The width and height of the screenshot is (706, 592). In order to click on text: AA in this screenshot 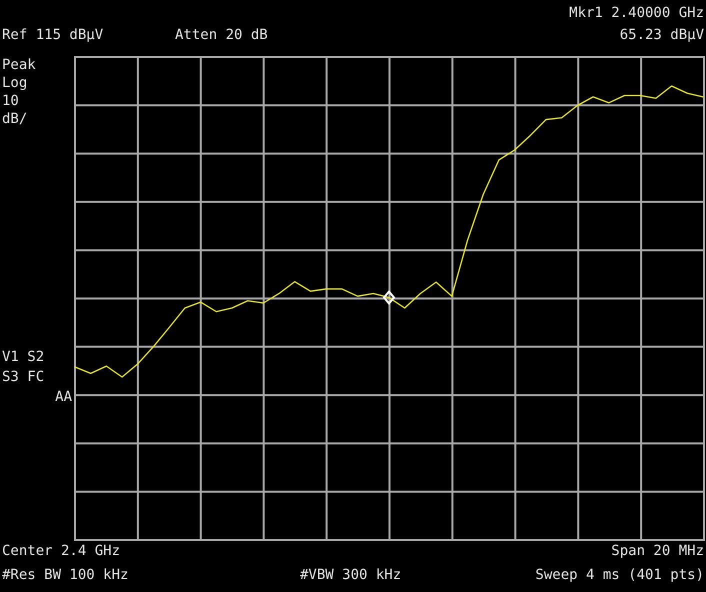, I will do `click(64, 397)`.